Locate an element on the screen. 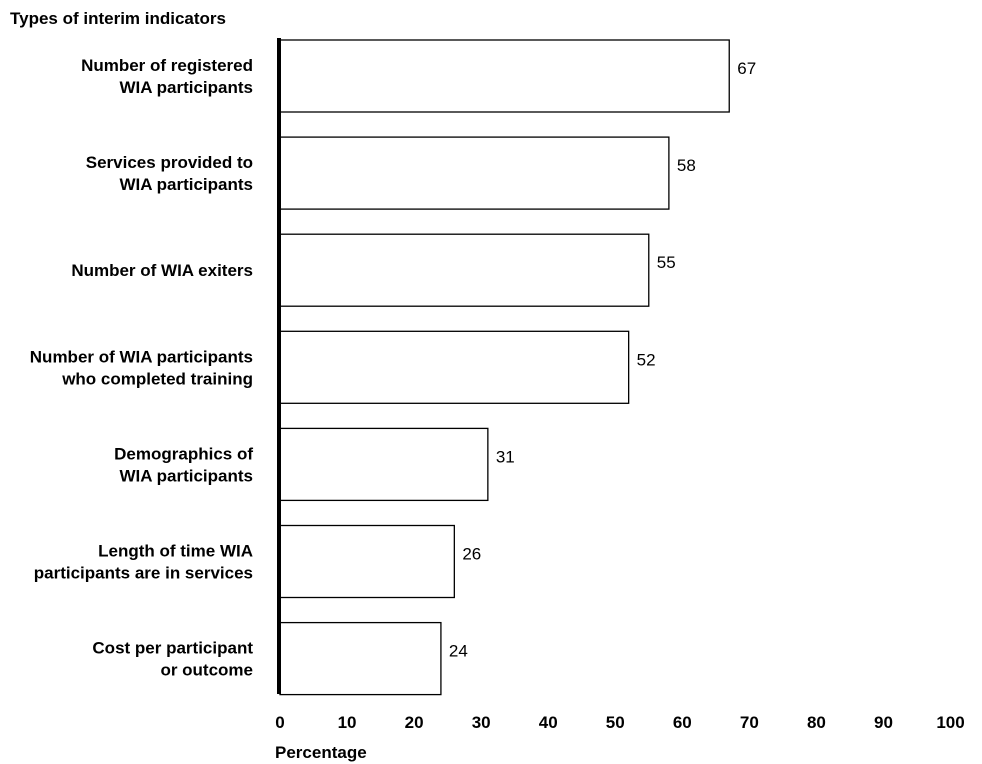 The height and width of the screenshot is (764, 982). category-label-line: Number of registered is located at coordinates (167, 65).